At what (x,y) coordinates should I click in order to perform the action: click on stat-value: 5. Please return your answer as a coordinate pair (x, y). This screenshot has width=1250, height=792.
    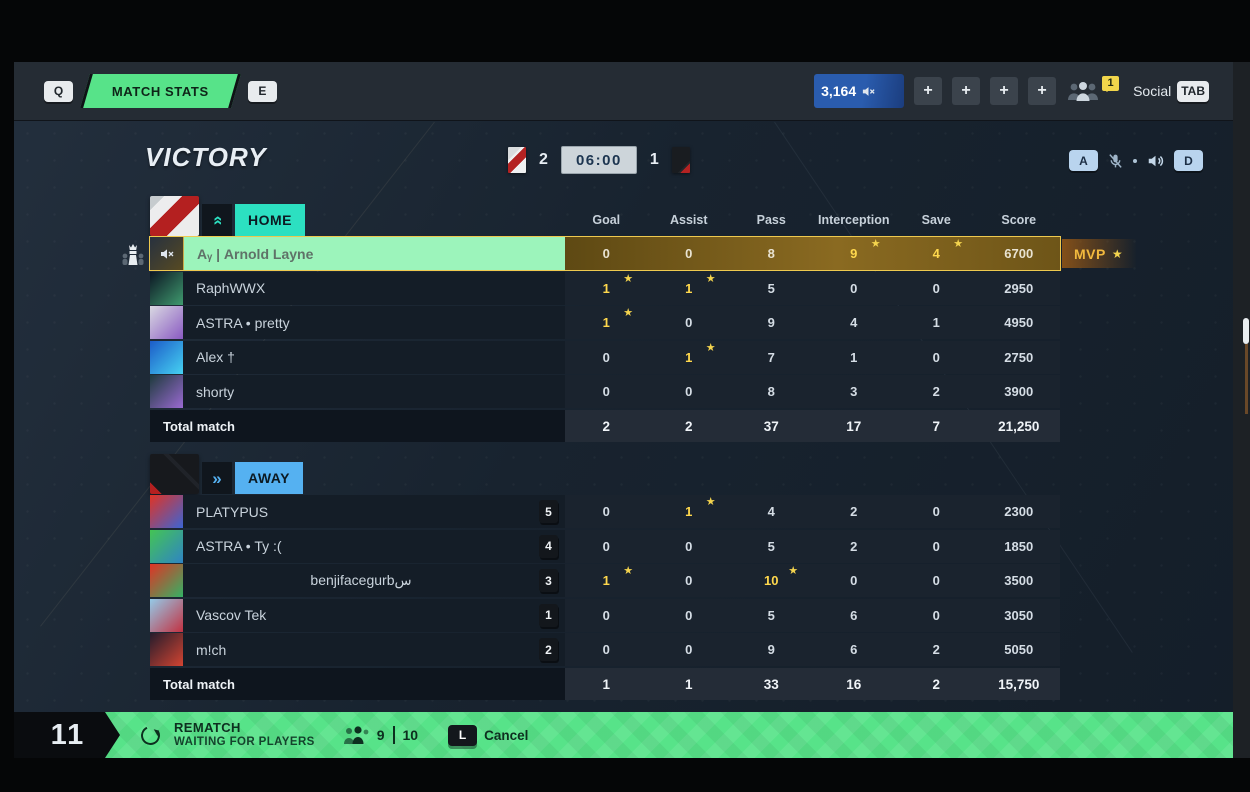
    Looking at the image, I should click on (771, 546).